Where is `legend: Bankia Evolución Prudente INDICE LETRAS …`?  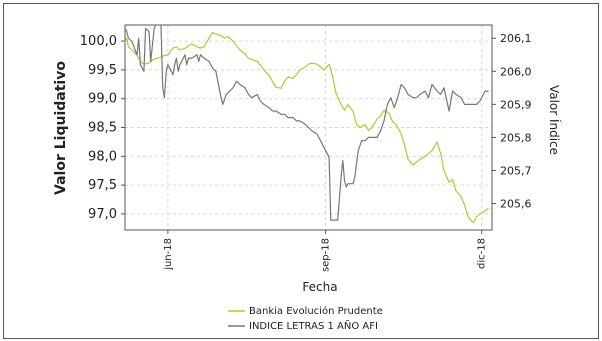
legend: Bankia Evolución Prudente INDICE LETRAS … is located at coordinates (305, 318).